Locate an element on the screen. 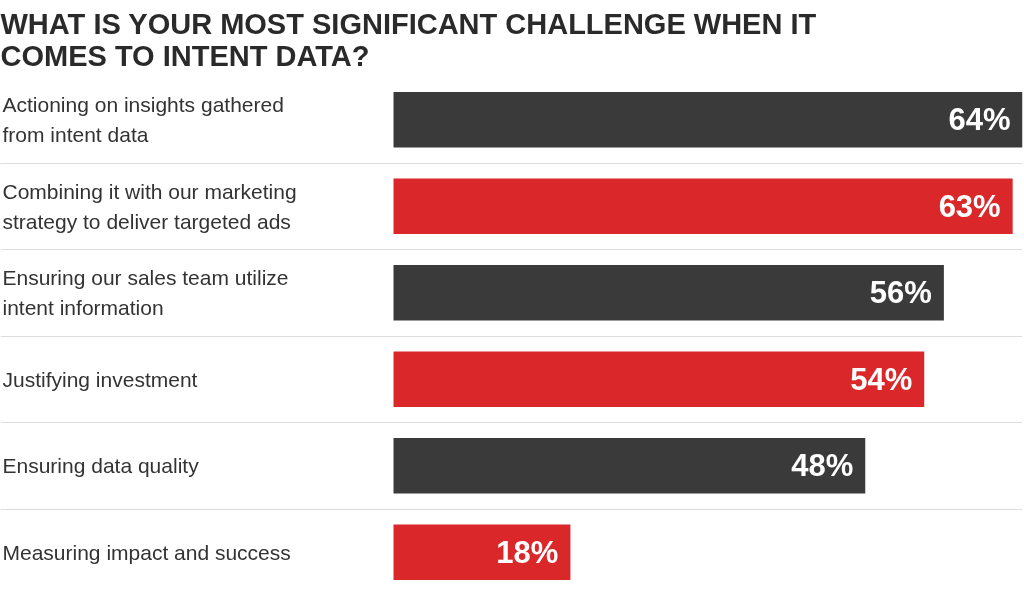 The width and height of the screenshot is (1024, 597). y-tick-label: Justifying investment is located at coordinates (100, 379).